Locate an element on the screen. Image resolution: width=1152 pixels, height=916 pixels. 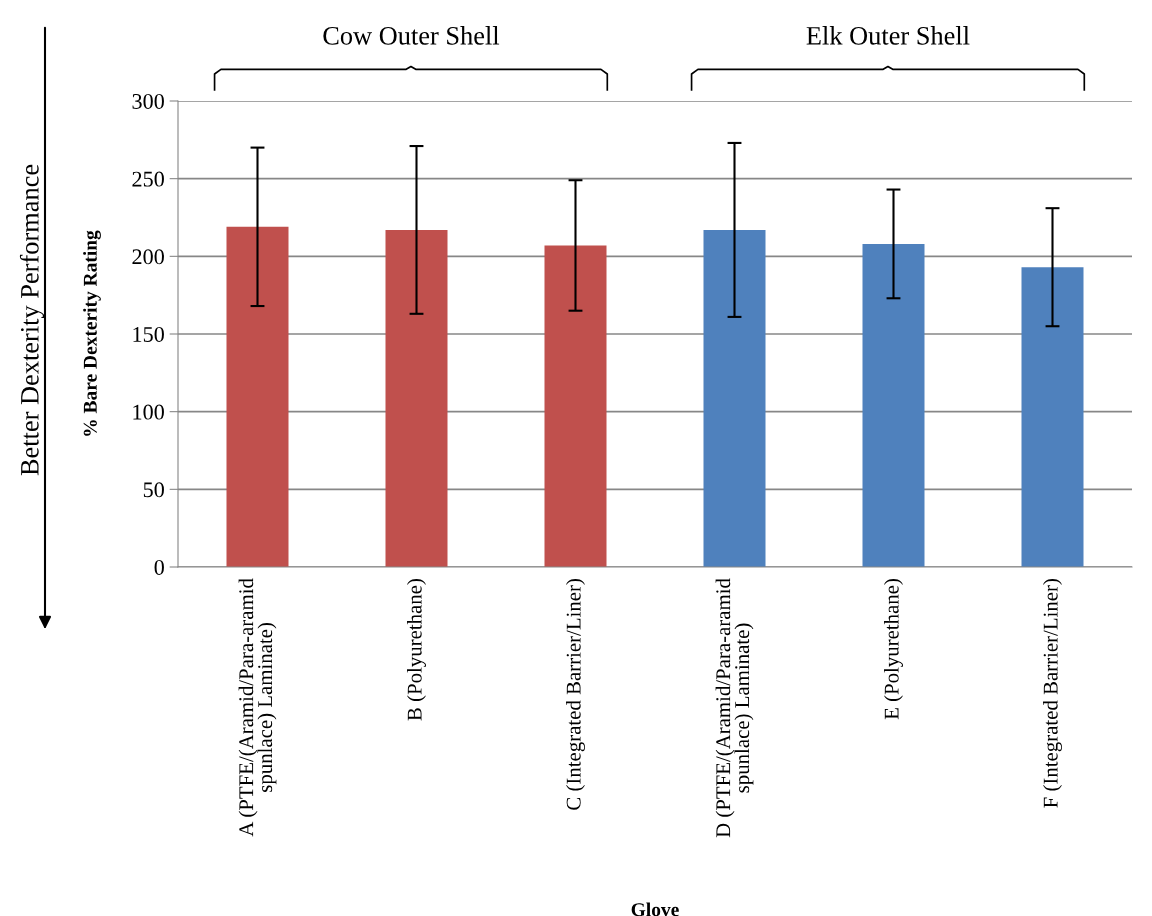
y-tick-label: 250 is located at coordinates (148, 179).